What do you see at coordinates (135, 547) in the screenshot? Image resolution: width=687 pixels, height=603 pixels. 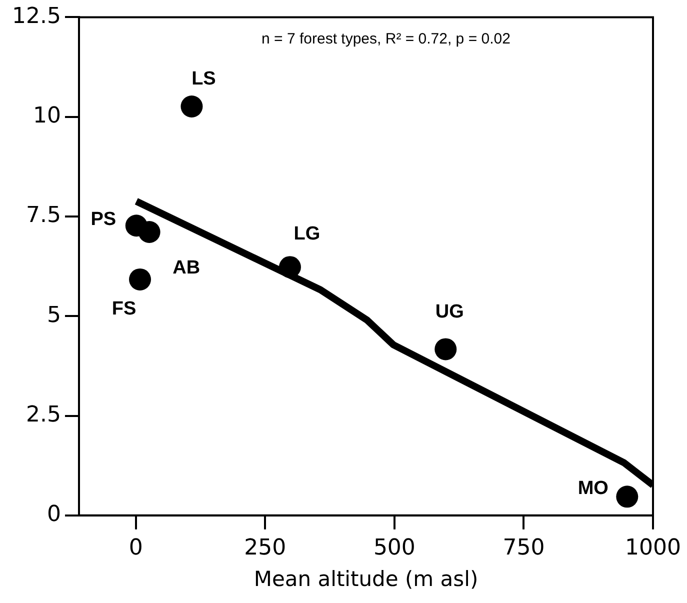 I see `x-tick-label: 0` at bounding box center [135, 547].